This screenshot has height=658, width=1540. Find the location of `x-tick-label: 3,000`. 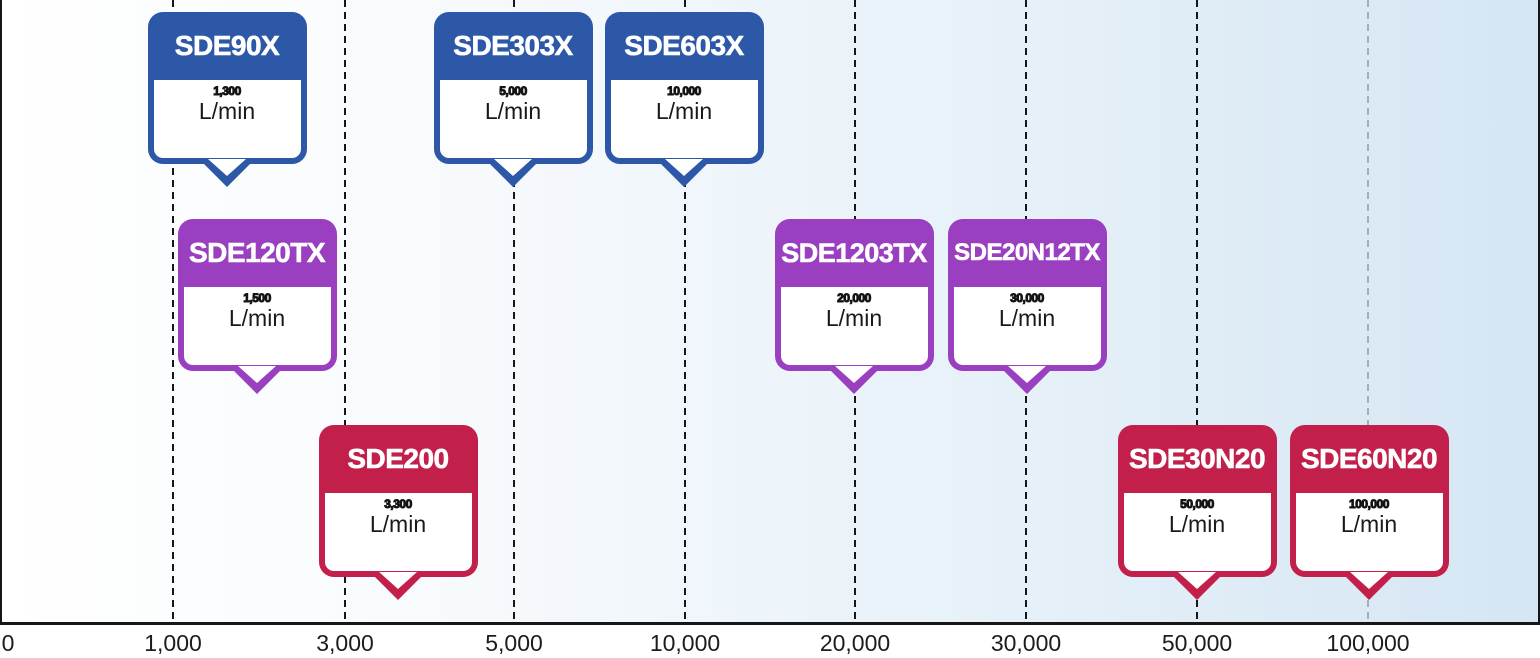

x-tick-label: 3,000 is located at coordinates (345, 643).